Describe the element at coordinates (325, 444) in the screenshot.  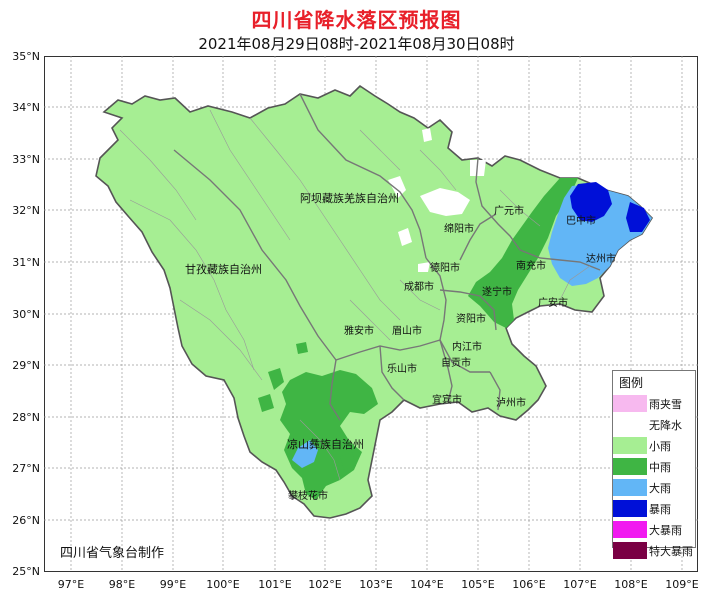
I see `region-label-liangshan: 凉山彝族自治州` at that location.